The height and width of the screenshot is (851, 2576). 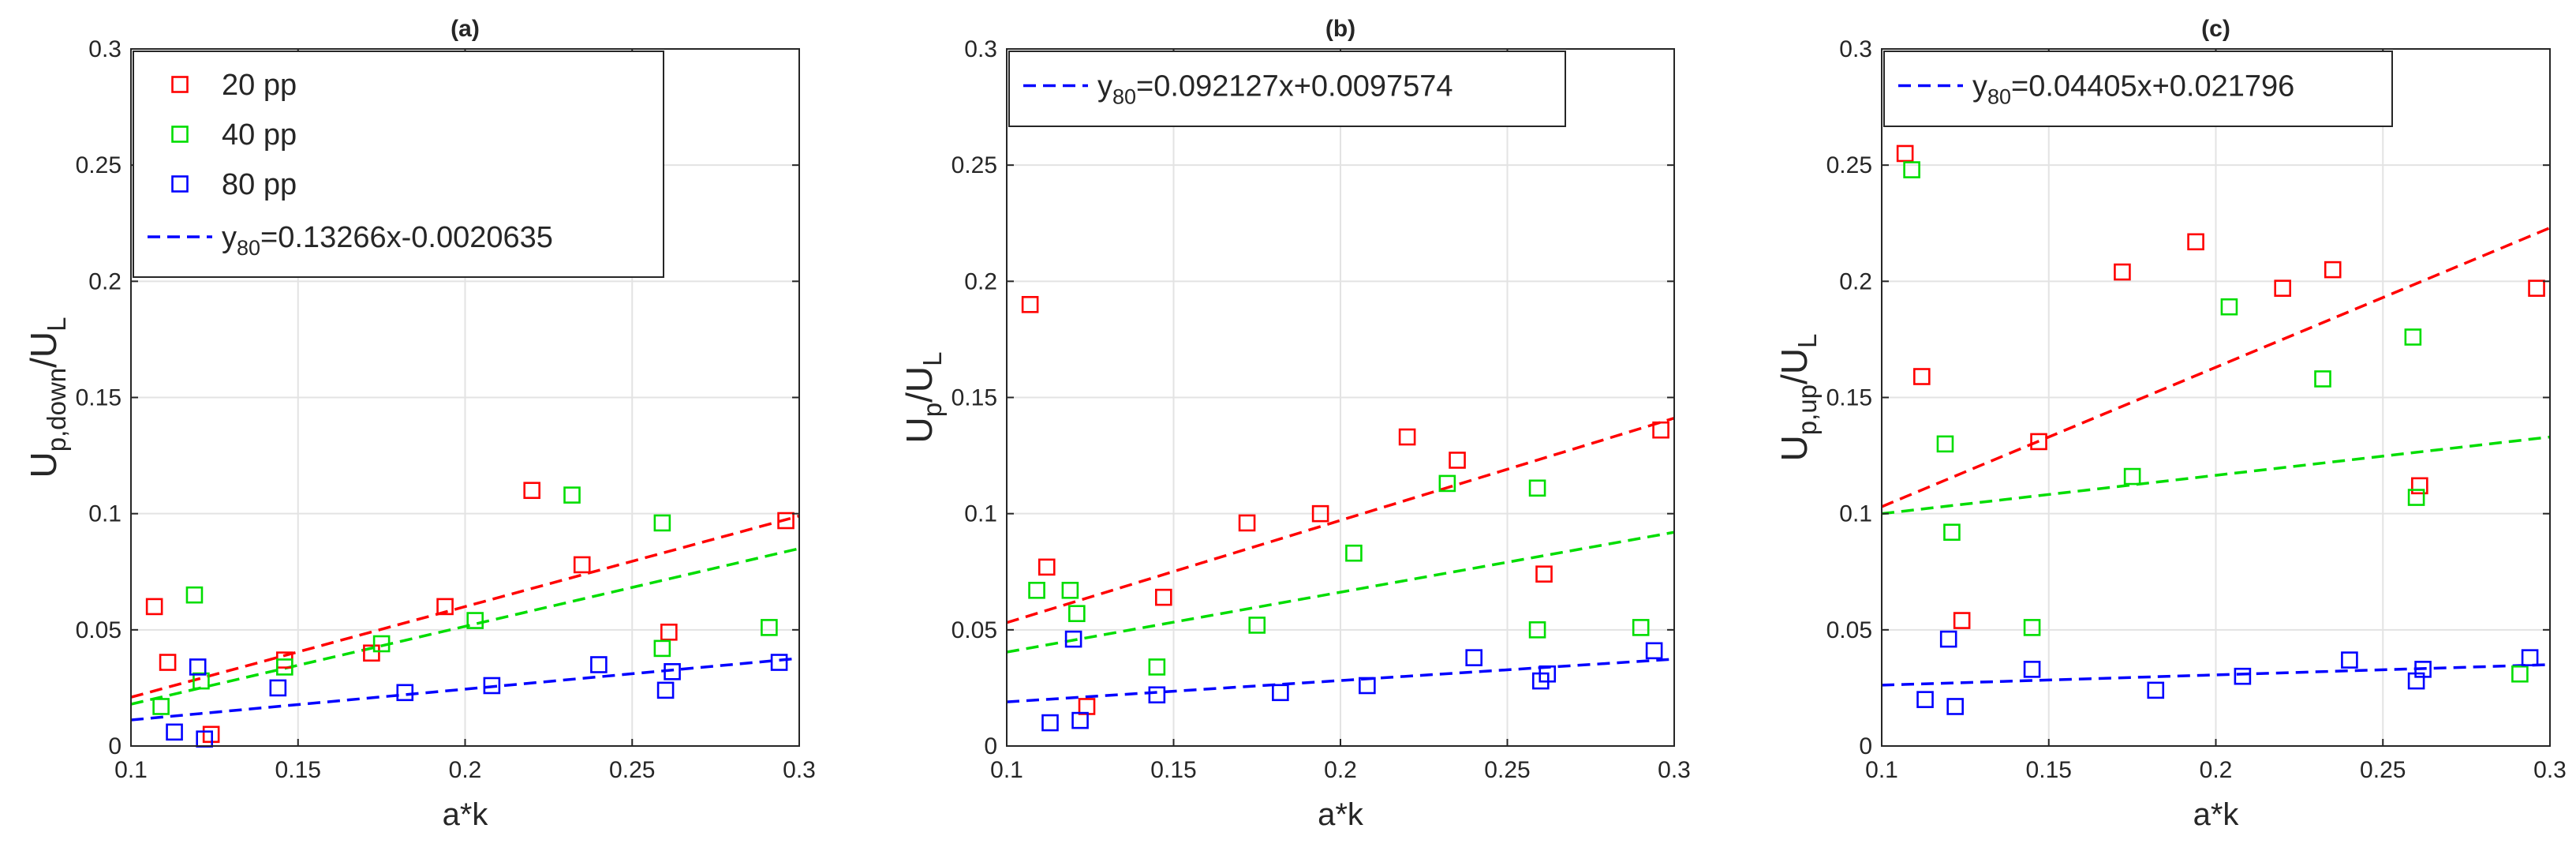 I want to click on legend: 20 pp 40 pp 80 pp y80=0.13266x-0.0020635, so click(x=398, y=164).